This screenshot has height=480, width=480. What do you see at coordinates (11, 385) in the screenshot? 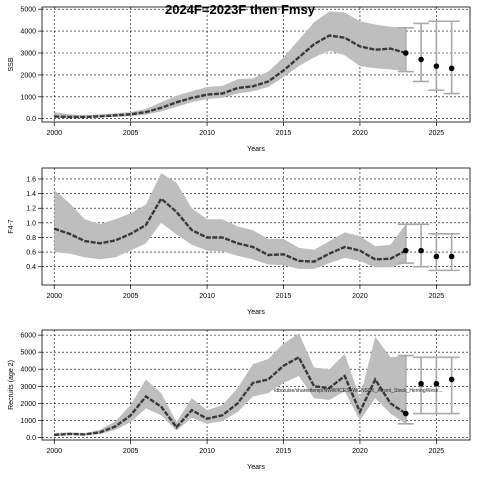
I see `y-axis-label: Recruits (age 2)` at bounding box center [11, 385].